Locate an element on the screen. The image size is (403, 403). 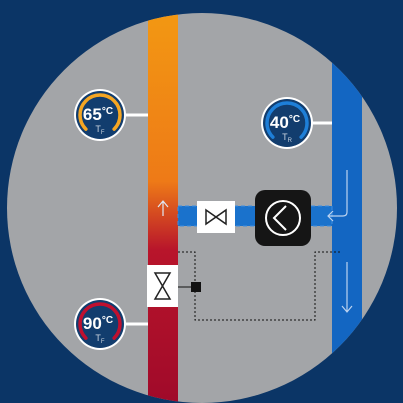
gauge-label: TR is located at coordinates (287, 138).